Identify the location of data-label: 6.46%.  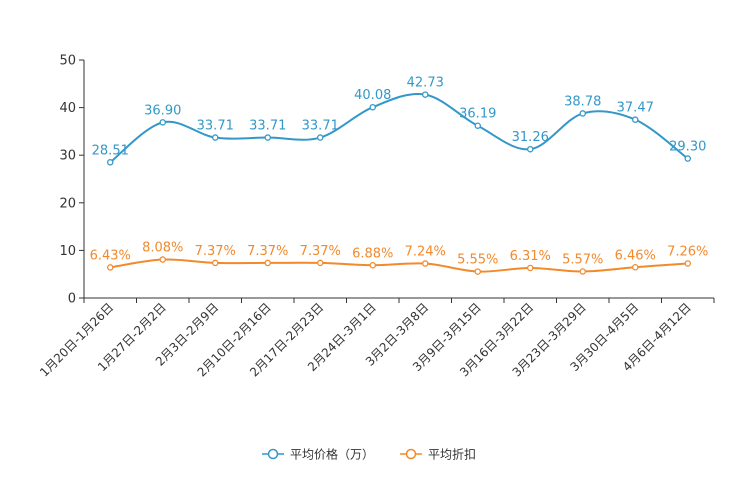
(635, 255).